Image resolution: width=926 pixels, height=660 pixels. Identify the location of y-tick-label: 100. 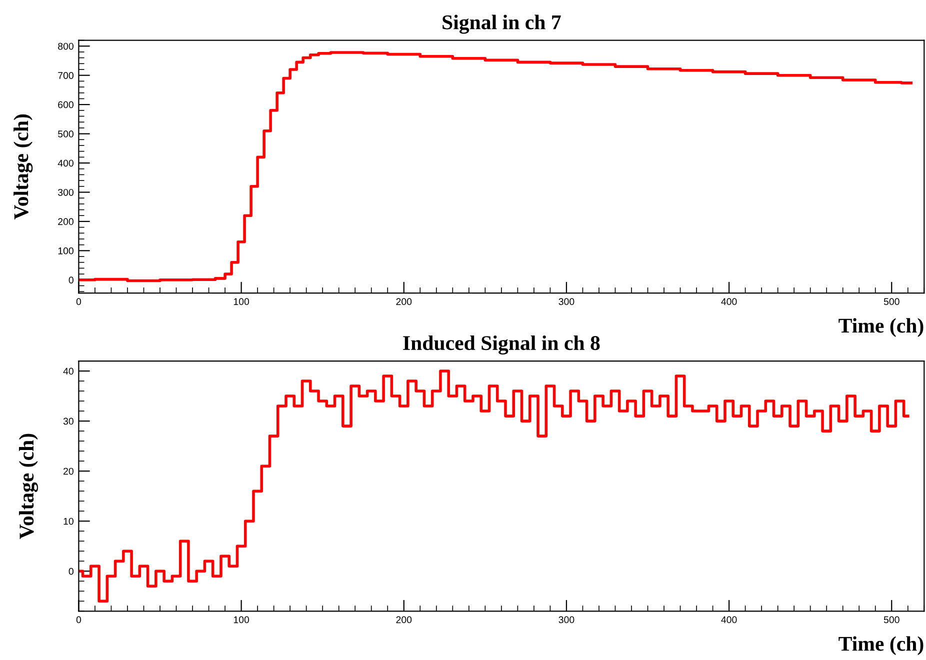
(66, 250).